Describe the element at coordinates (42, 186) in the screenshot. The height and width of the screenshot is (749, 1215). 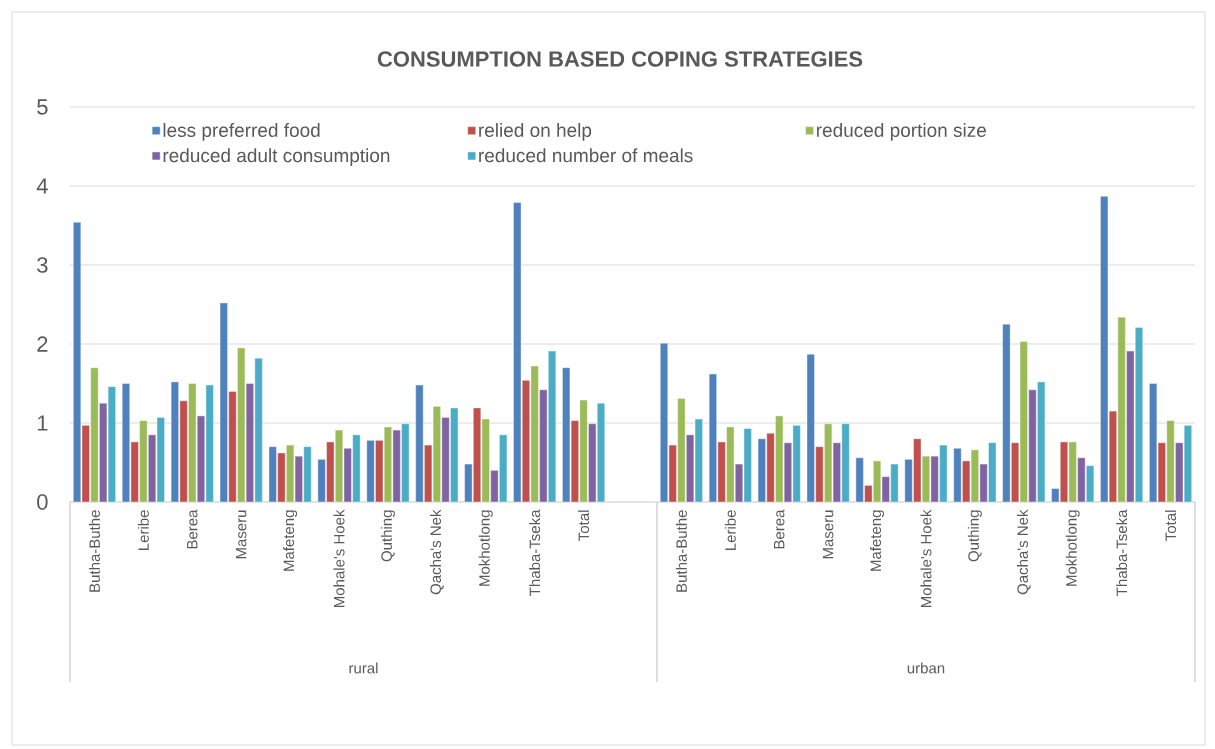
I see `y-tick-label: 4` at that location.